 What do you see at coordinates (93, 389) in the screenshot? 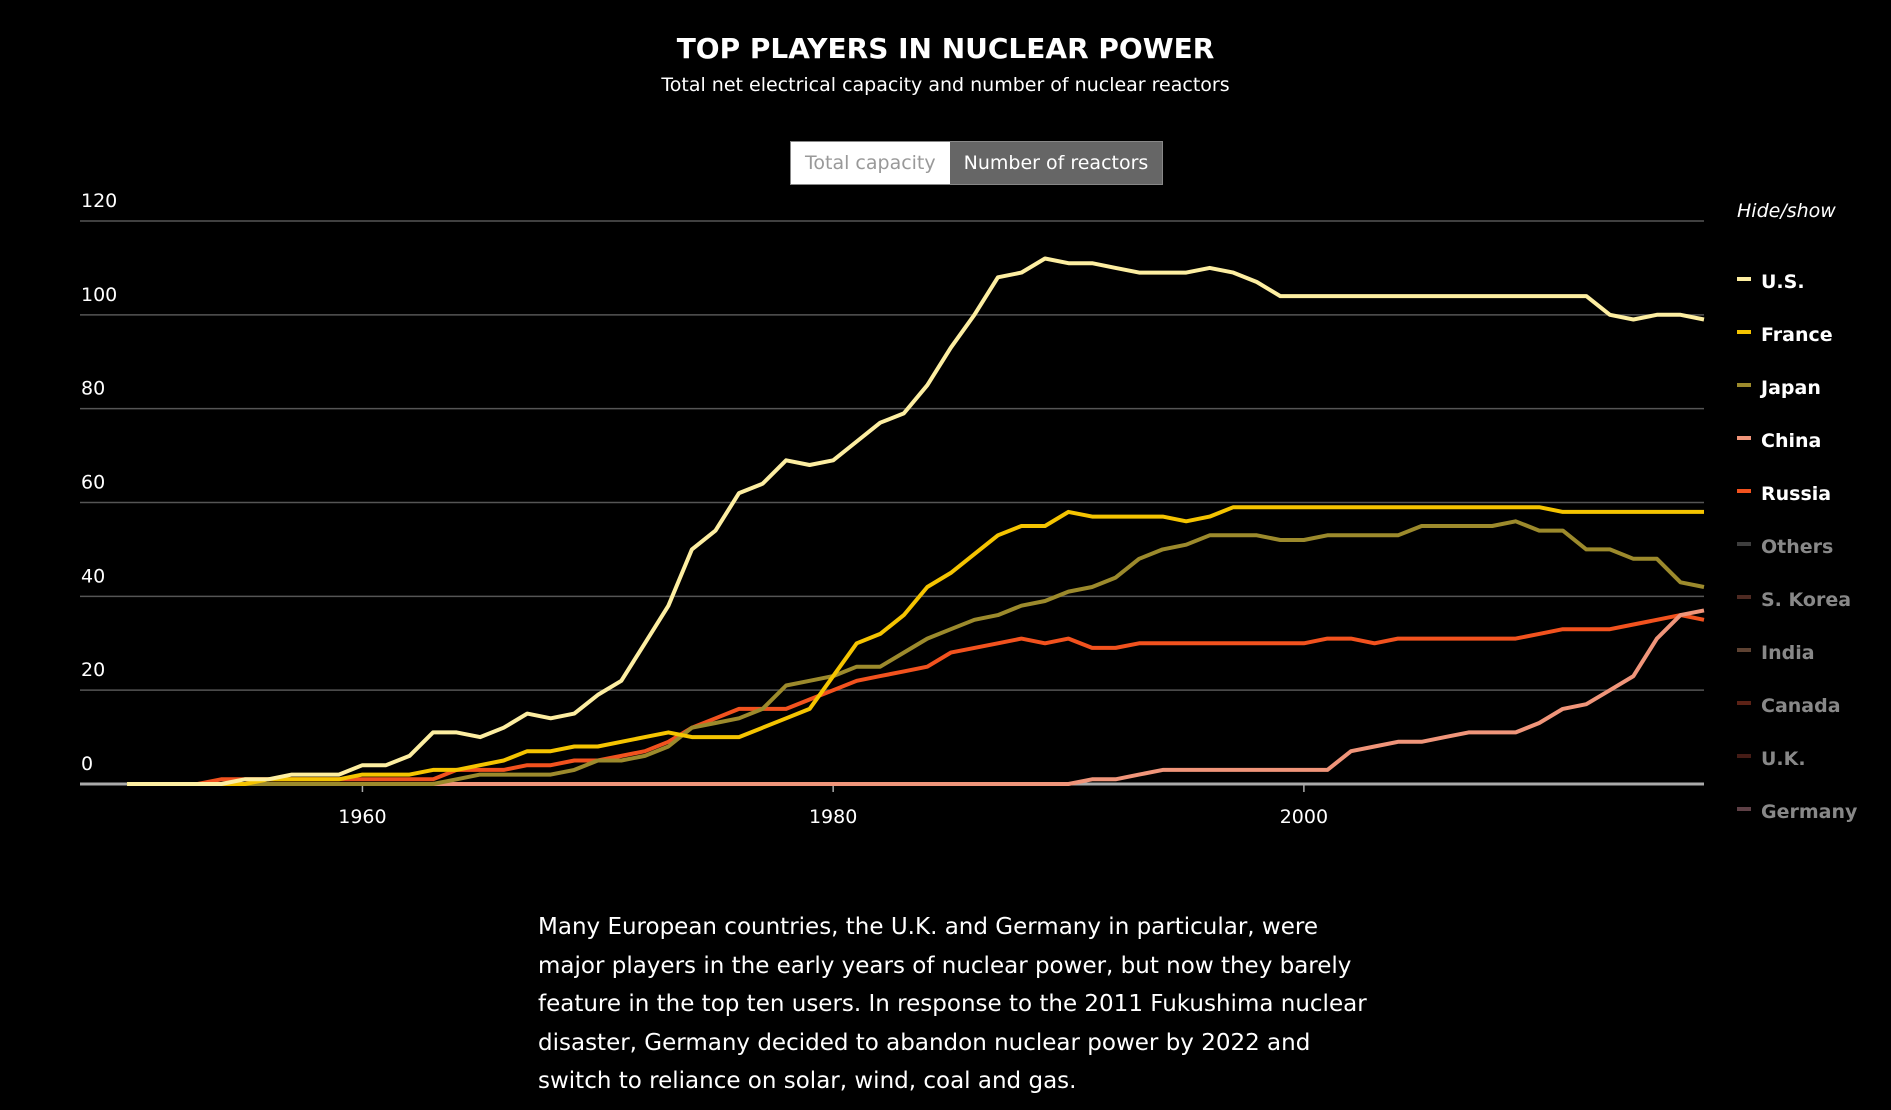
I see `y-tick-label: 80` at bounding box center [93, 389].